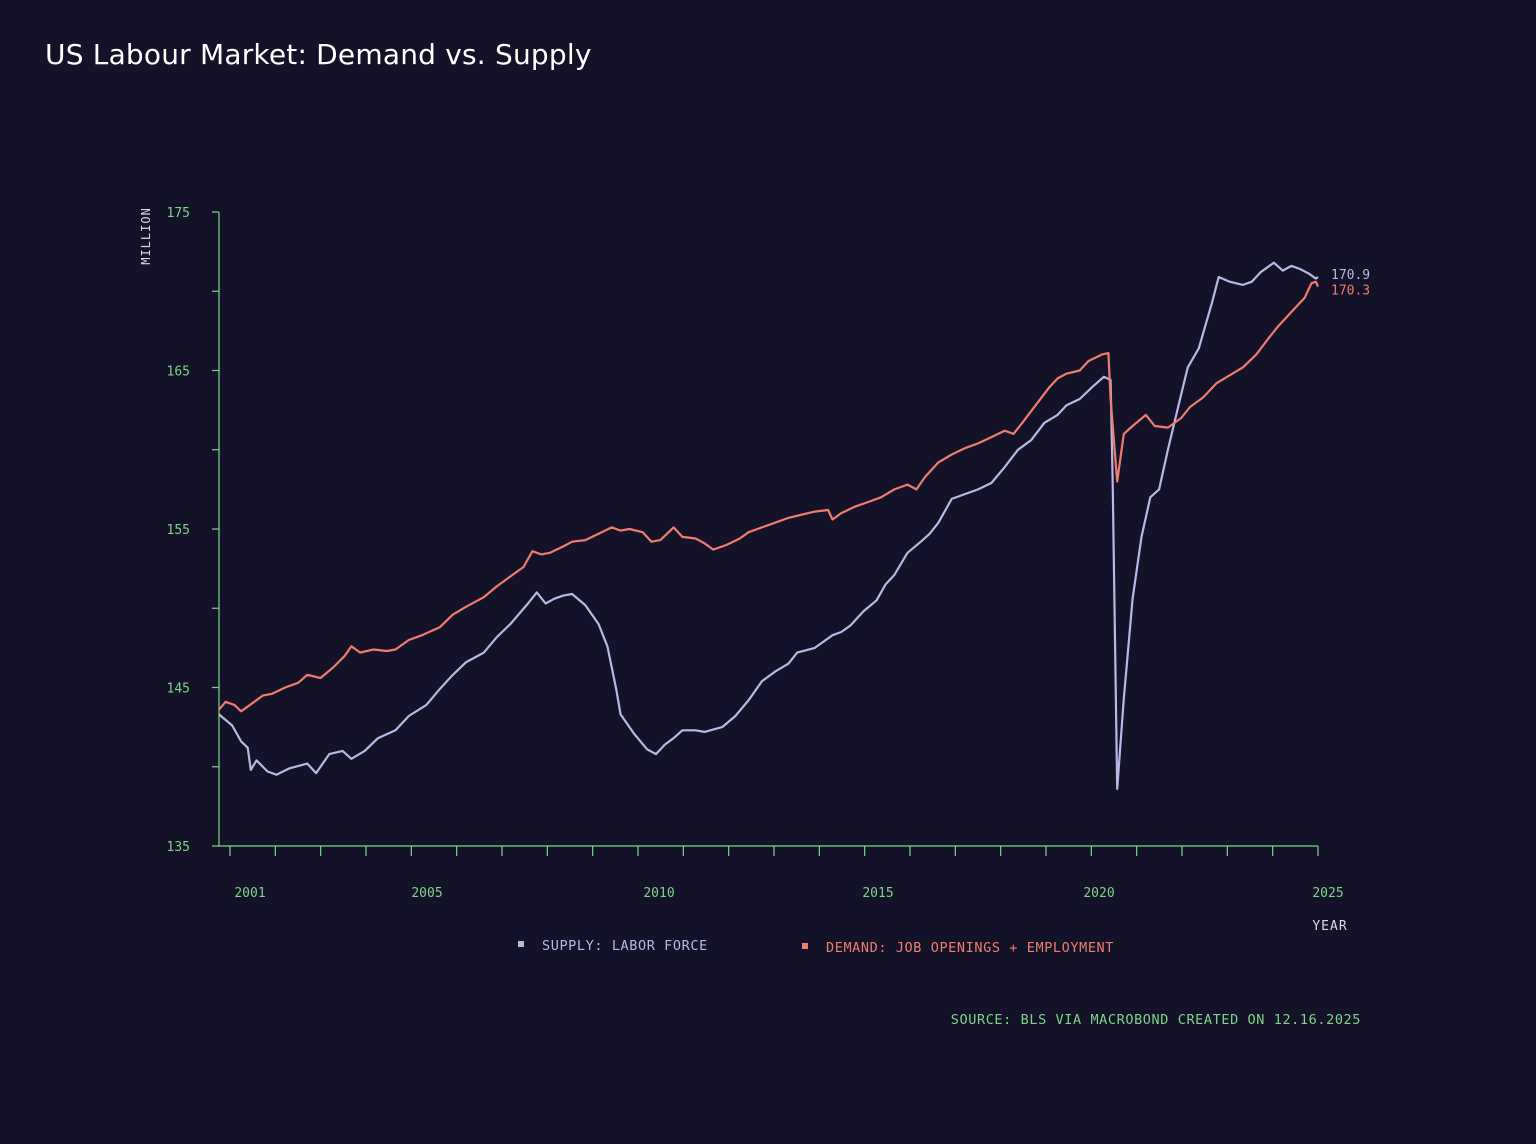  What do you see at coordinates (178, 213) in the screenshot?
I see `y-tick-label: 175` at bounding box center [178, 213].